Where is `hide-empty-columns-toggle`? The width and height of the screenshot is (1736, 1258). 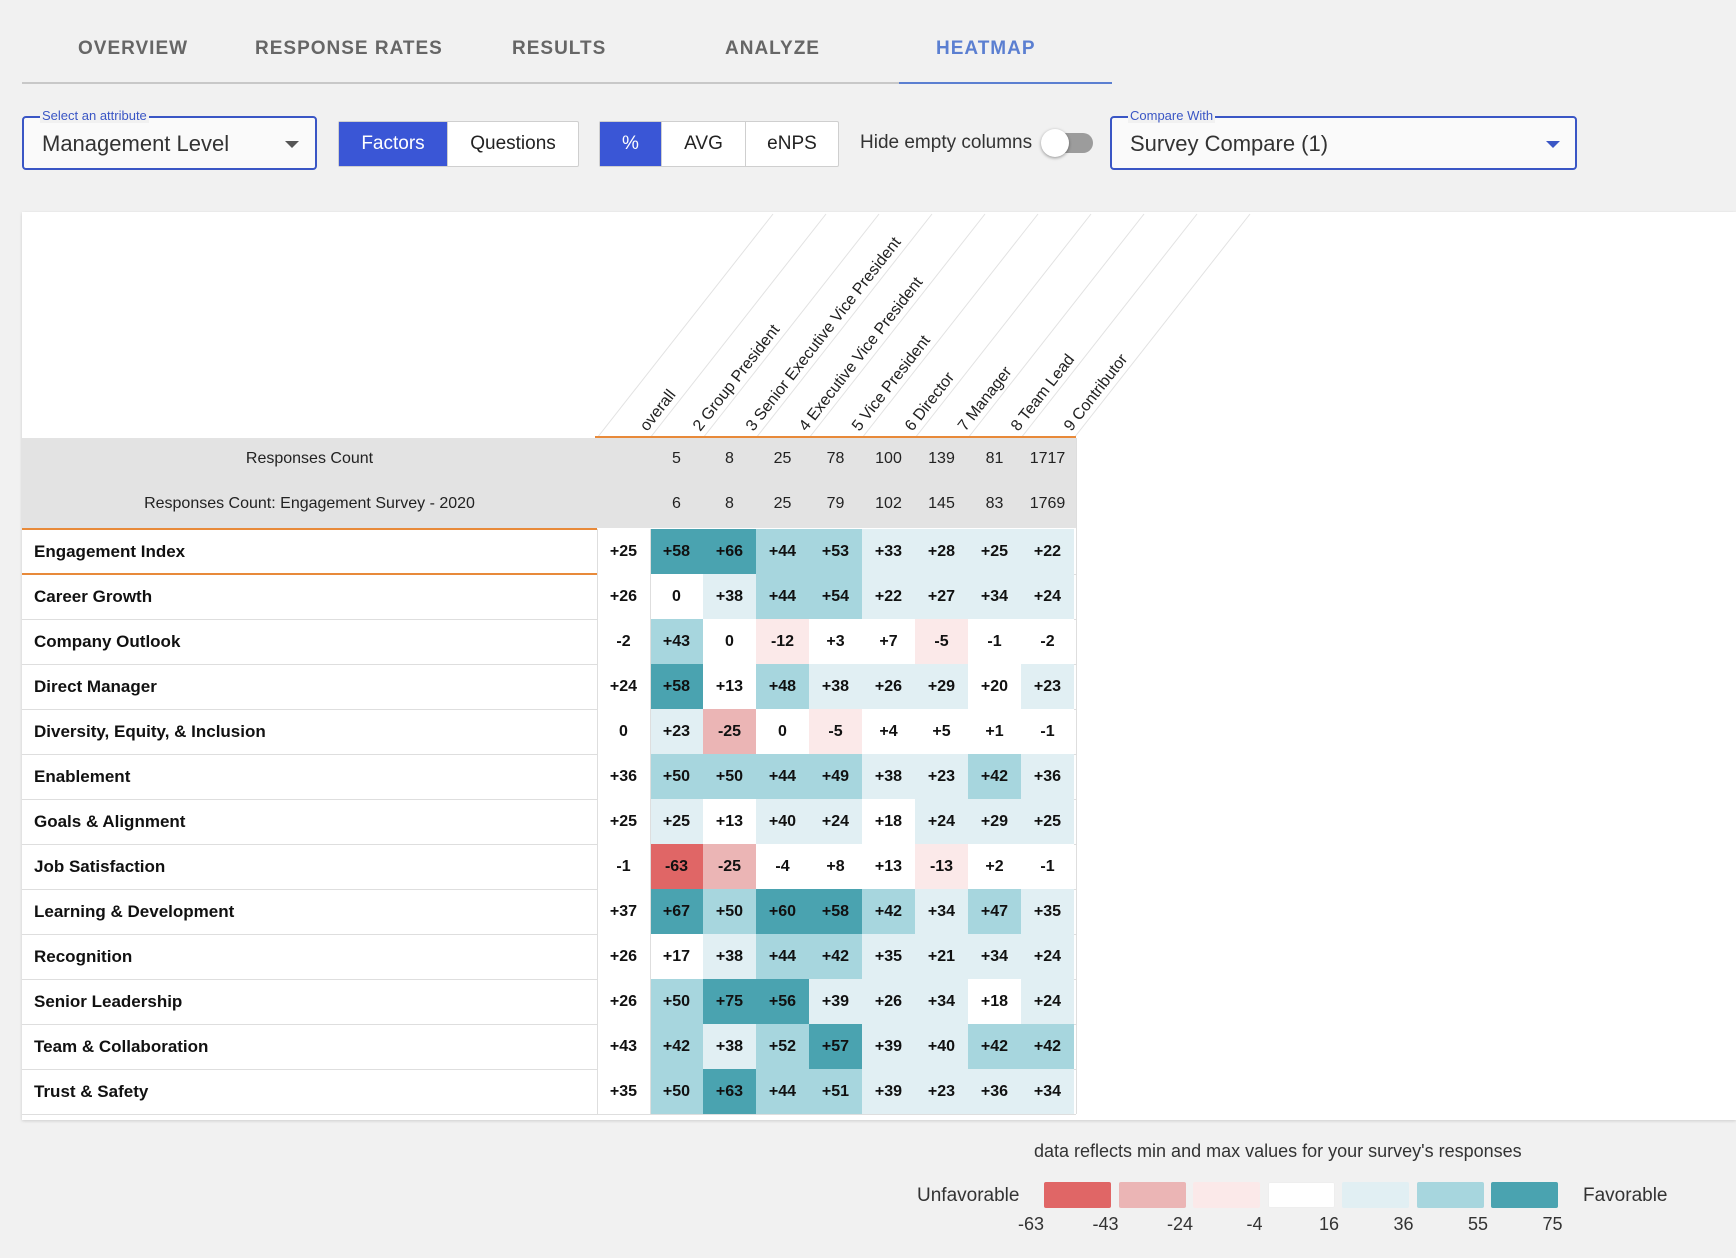 hide-empty-columns-toggle is located at coordinates (1067, 143).